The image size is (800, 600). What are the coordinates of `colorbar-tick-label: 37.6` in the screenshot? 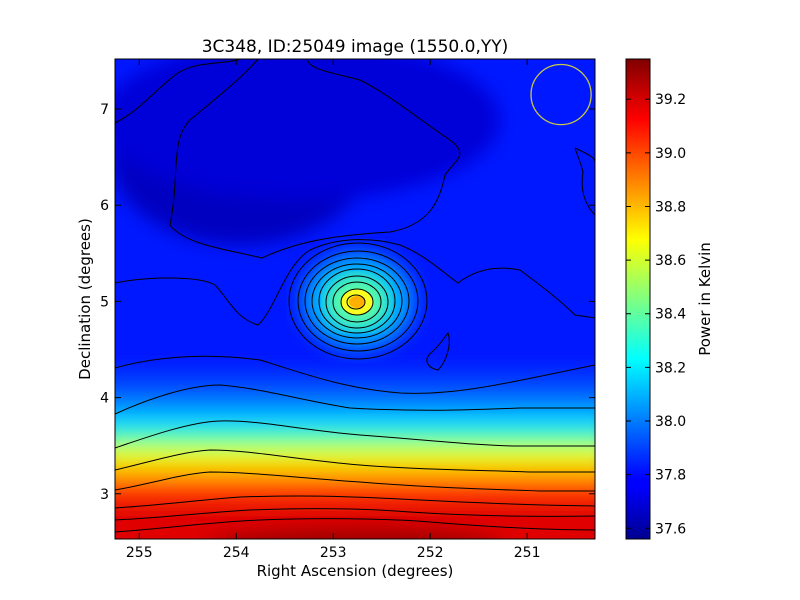 It's located at (670, 529).